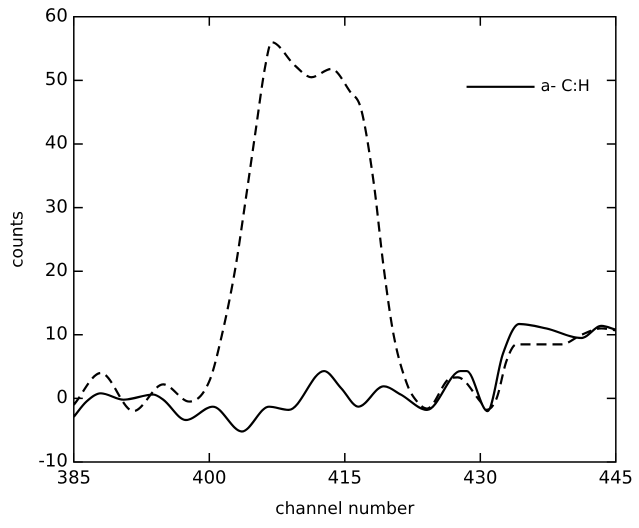 The image size is (639, 528). What do you see at coordinates (56, 333) in the screenshot?
I see `y-tick-label: 10` at bounding box center [56, 333].